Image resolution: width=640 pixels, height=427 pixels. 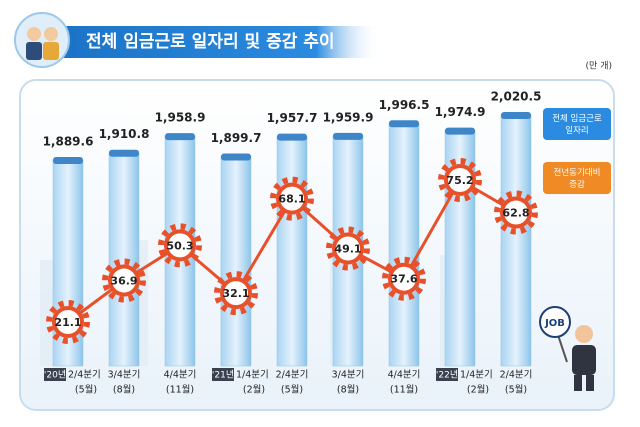 What do you see at coordinates (576, 131) in the screenshot?
I see `legend-label-line: 일자리` at bounding box center [576, 131].